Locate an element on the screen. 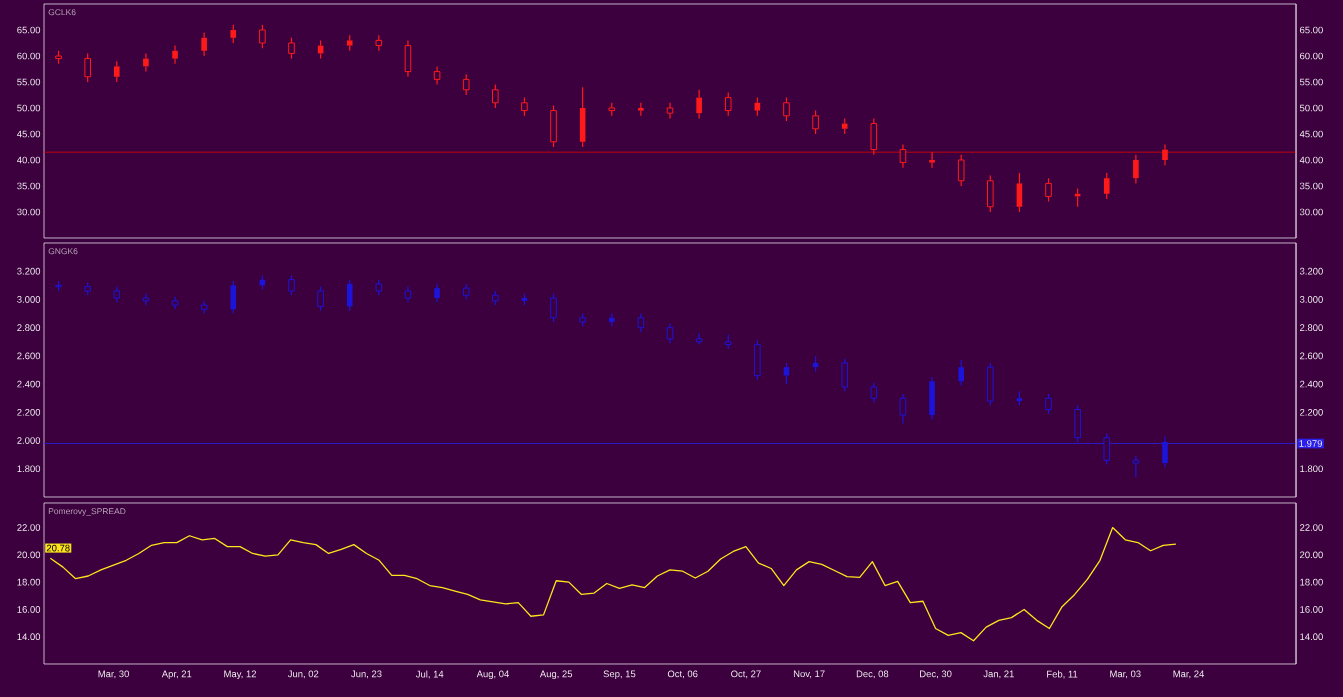 The height and width of the screenshot is (697, 1343). y-tick-label: 2.800 is located at coordinates (29, 328).